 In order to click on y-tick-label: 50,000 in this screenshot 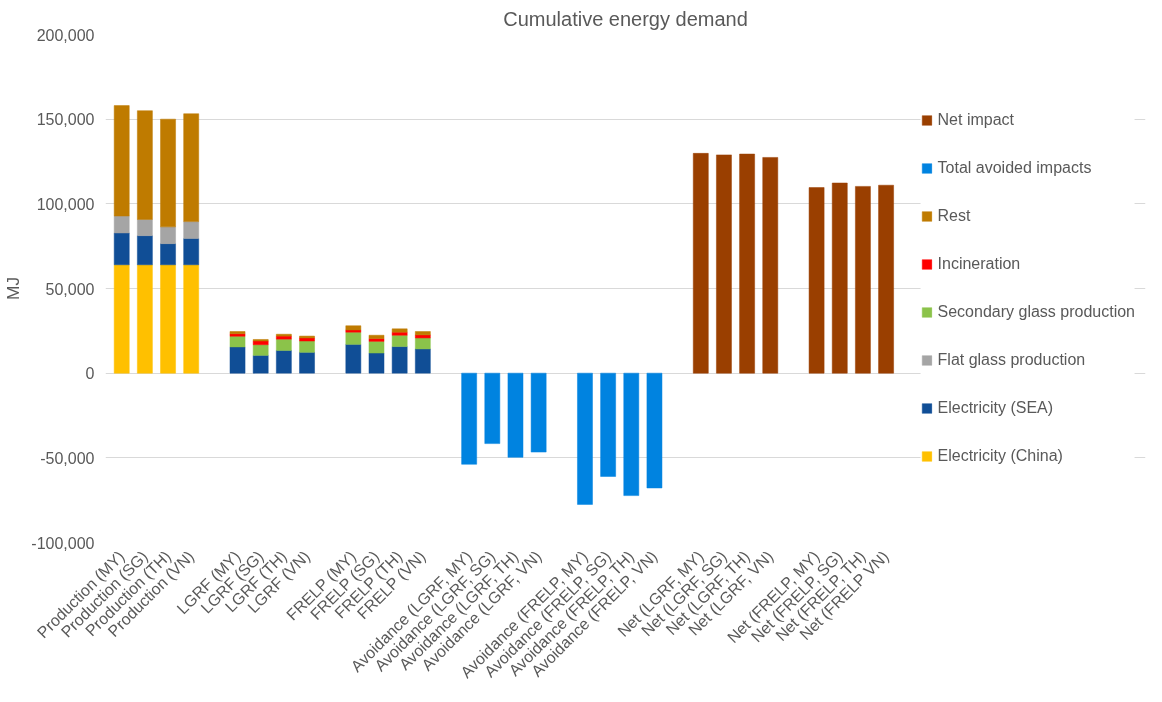, I will do `click(70, 289)`.